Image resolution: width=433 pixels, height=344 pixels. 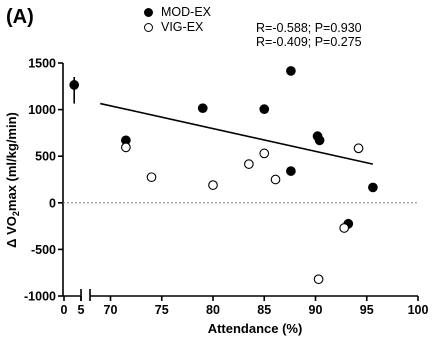 I want to click on stats-line-vig-ex: R=-0.409; P=0.275, so click(x=309, y=42).